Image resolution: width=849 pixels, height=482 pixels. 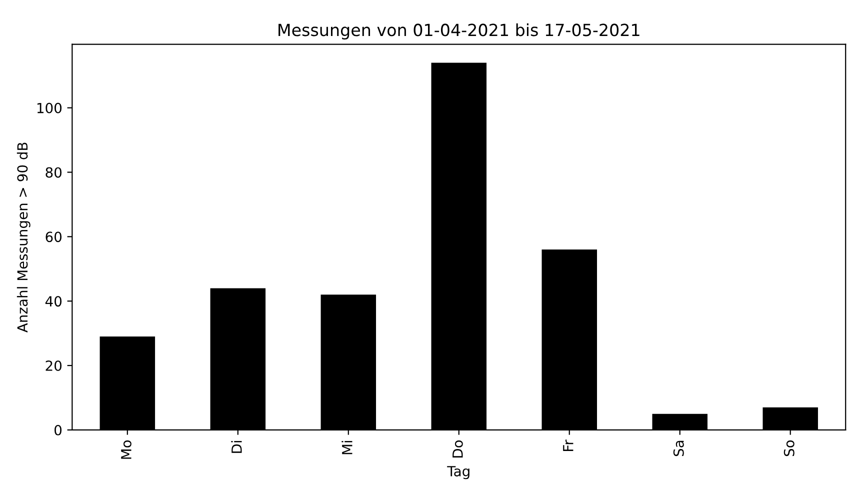 What do you see at coordinates (126, 449) in the screenshot?
I see `x-tick-label: Mo` at bounding box center [126, 449].